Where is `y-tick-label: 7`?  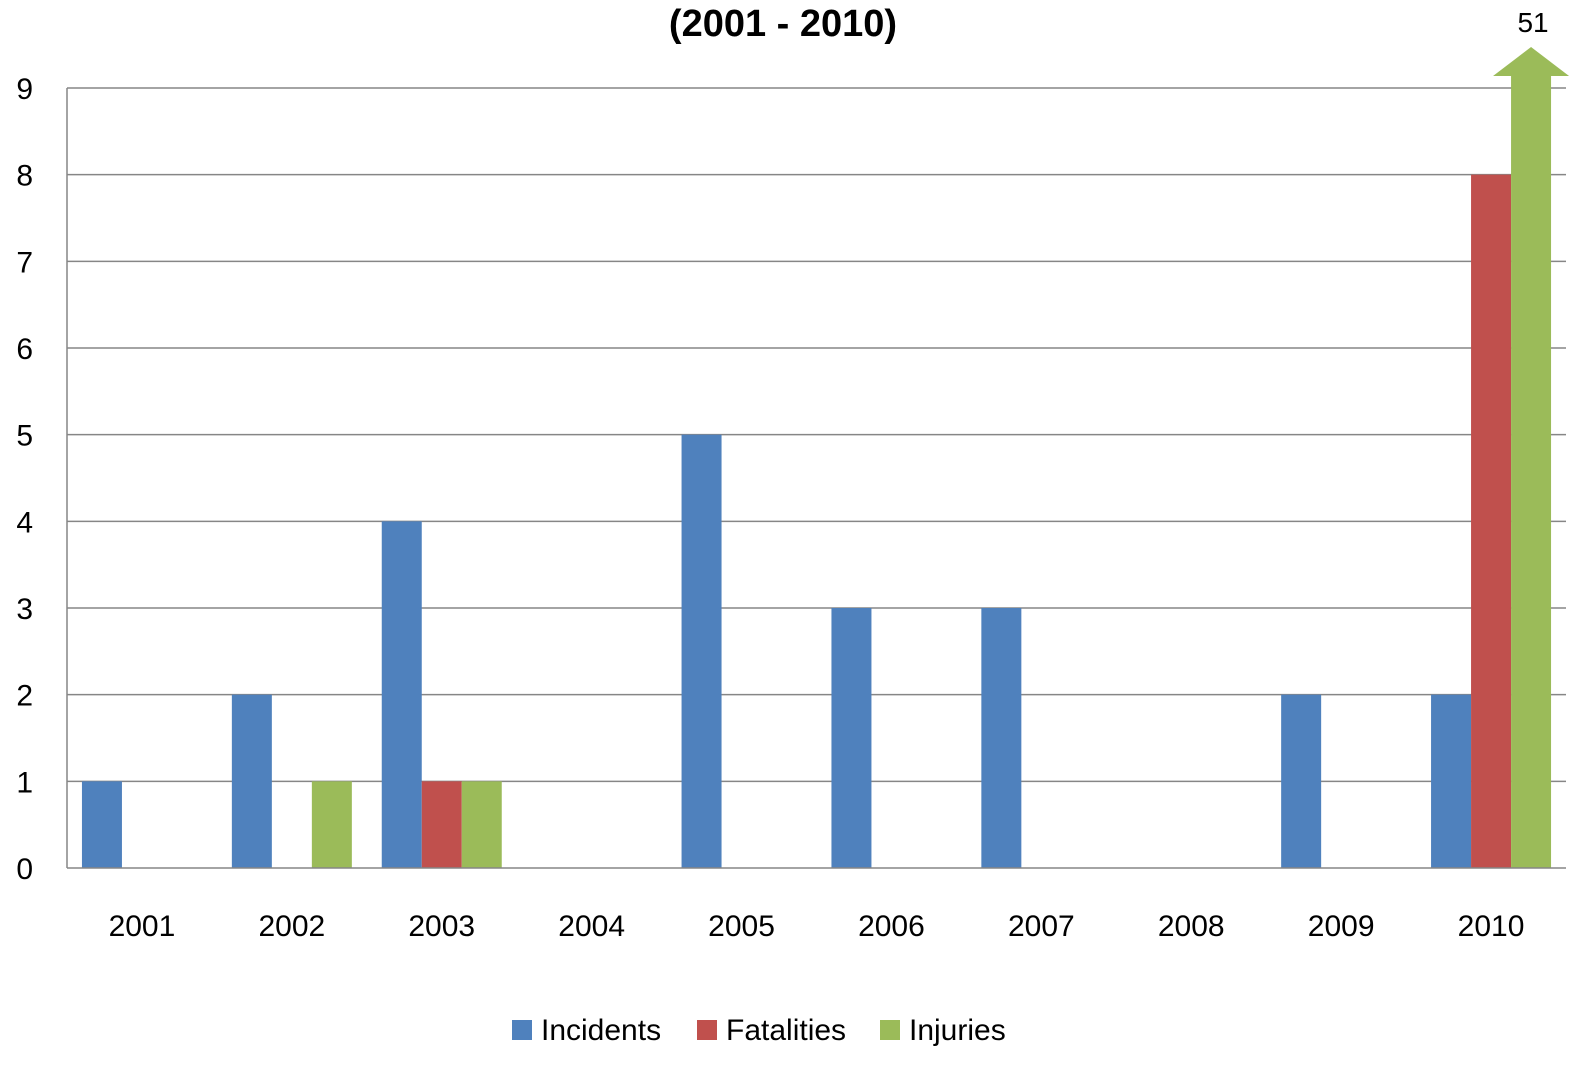
y-tick-label: 7 is located at coordinates (24, 262).